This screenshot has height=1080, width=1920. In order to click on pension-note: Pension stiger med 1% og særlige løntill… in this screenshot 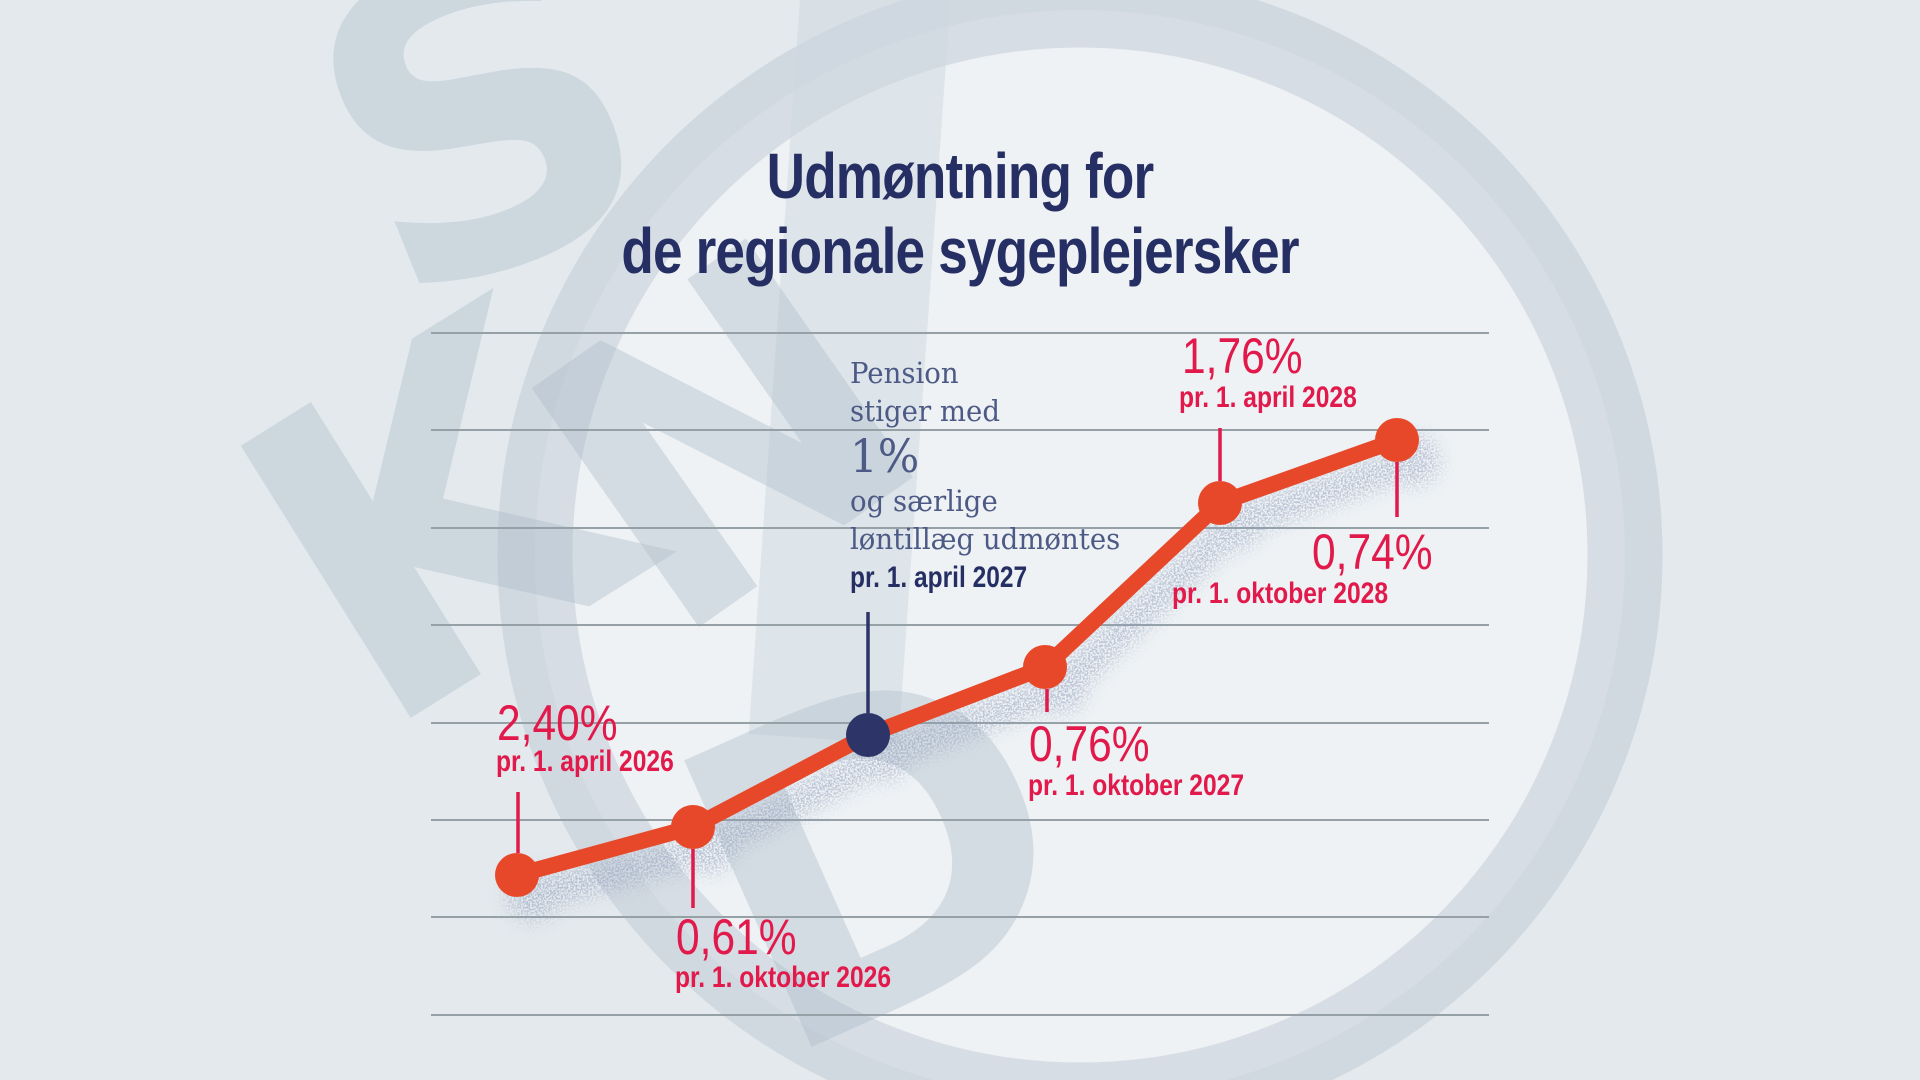, I will do `click(985, 476)`.